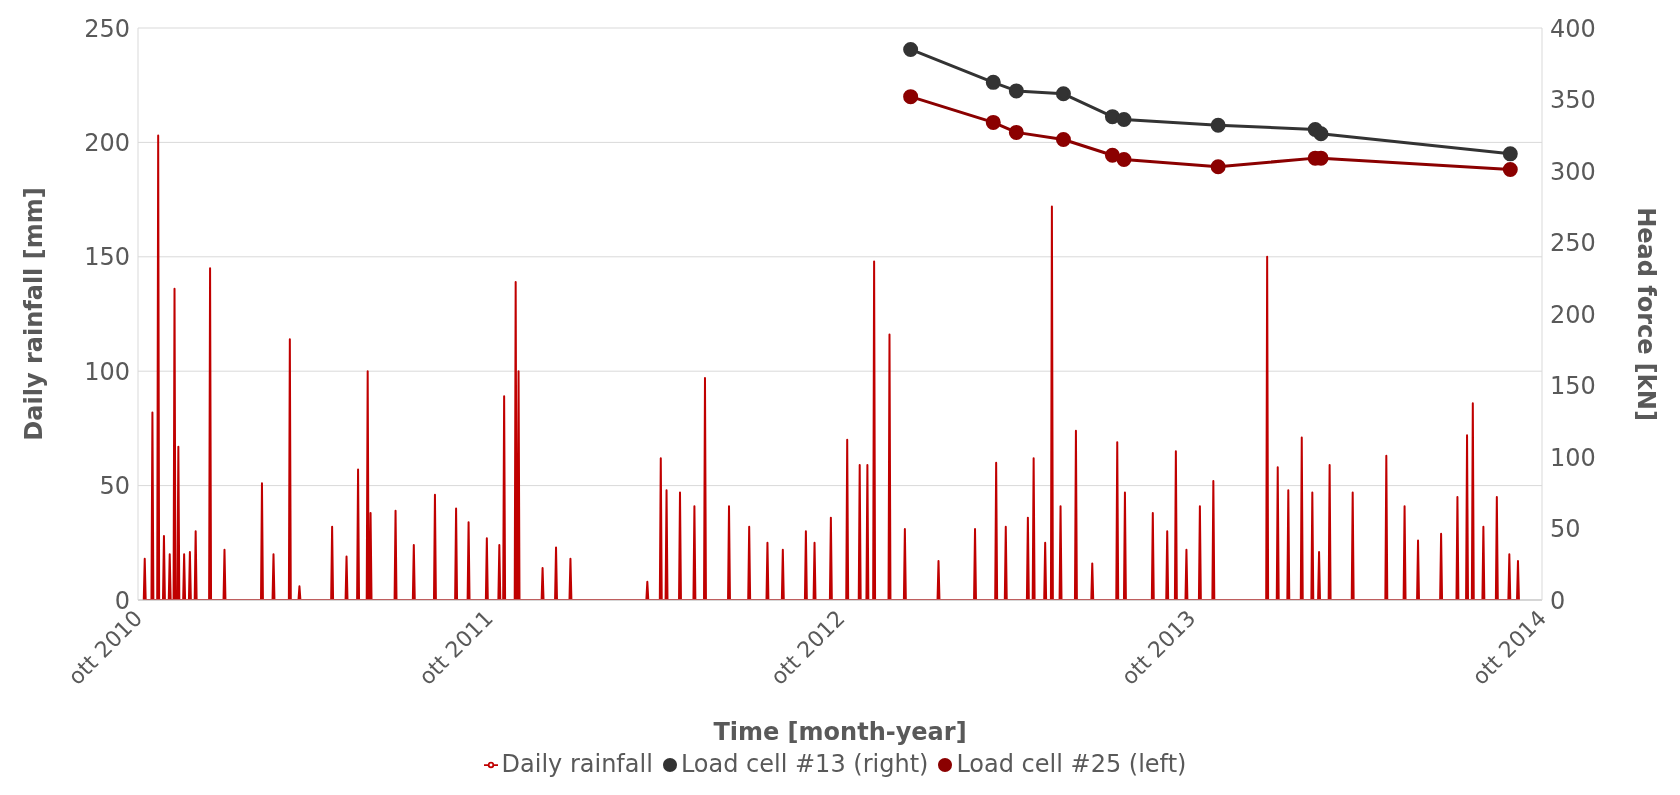 This screenshot has height=795, width=1680. What do you see at coordinates (1573, 100) in the screenshot?
I see `y2-tick-label: 350` at bounding box center [1573, 100].